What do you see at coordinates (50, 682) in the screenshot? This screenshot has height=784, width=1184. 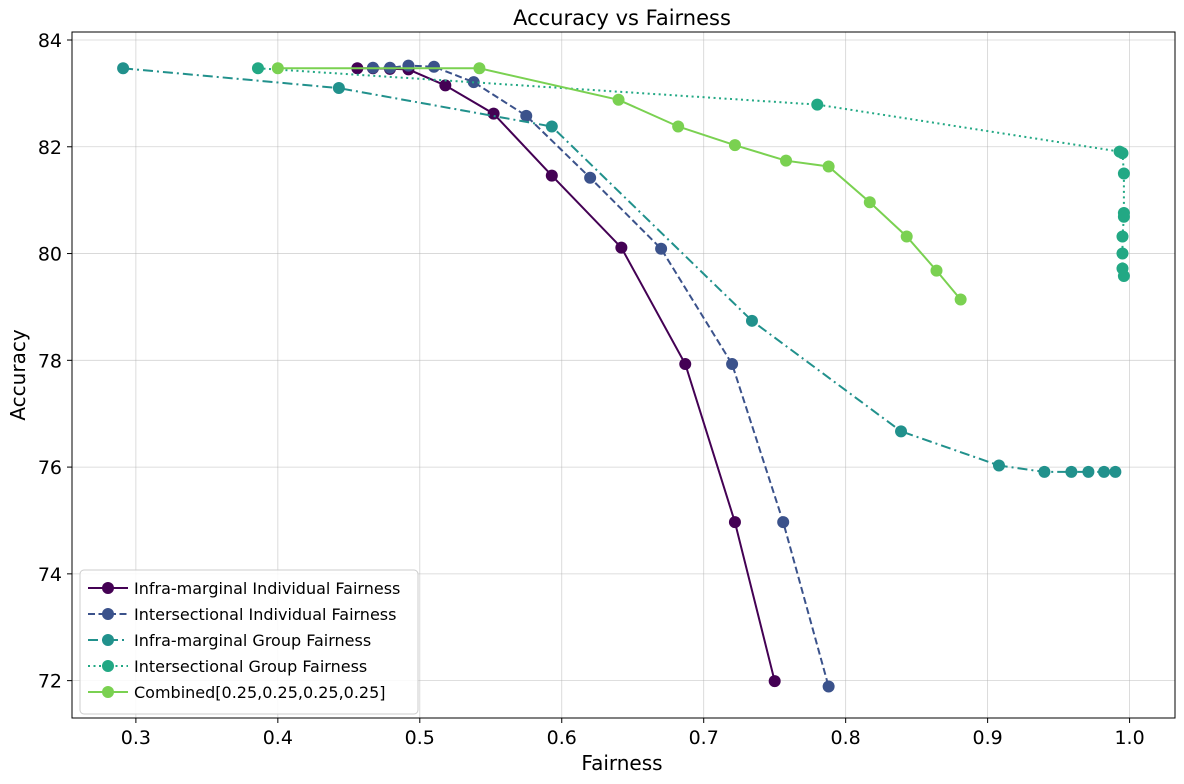 I see `y-tick-label: 72` at bounding box center [50, 682].